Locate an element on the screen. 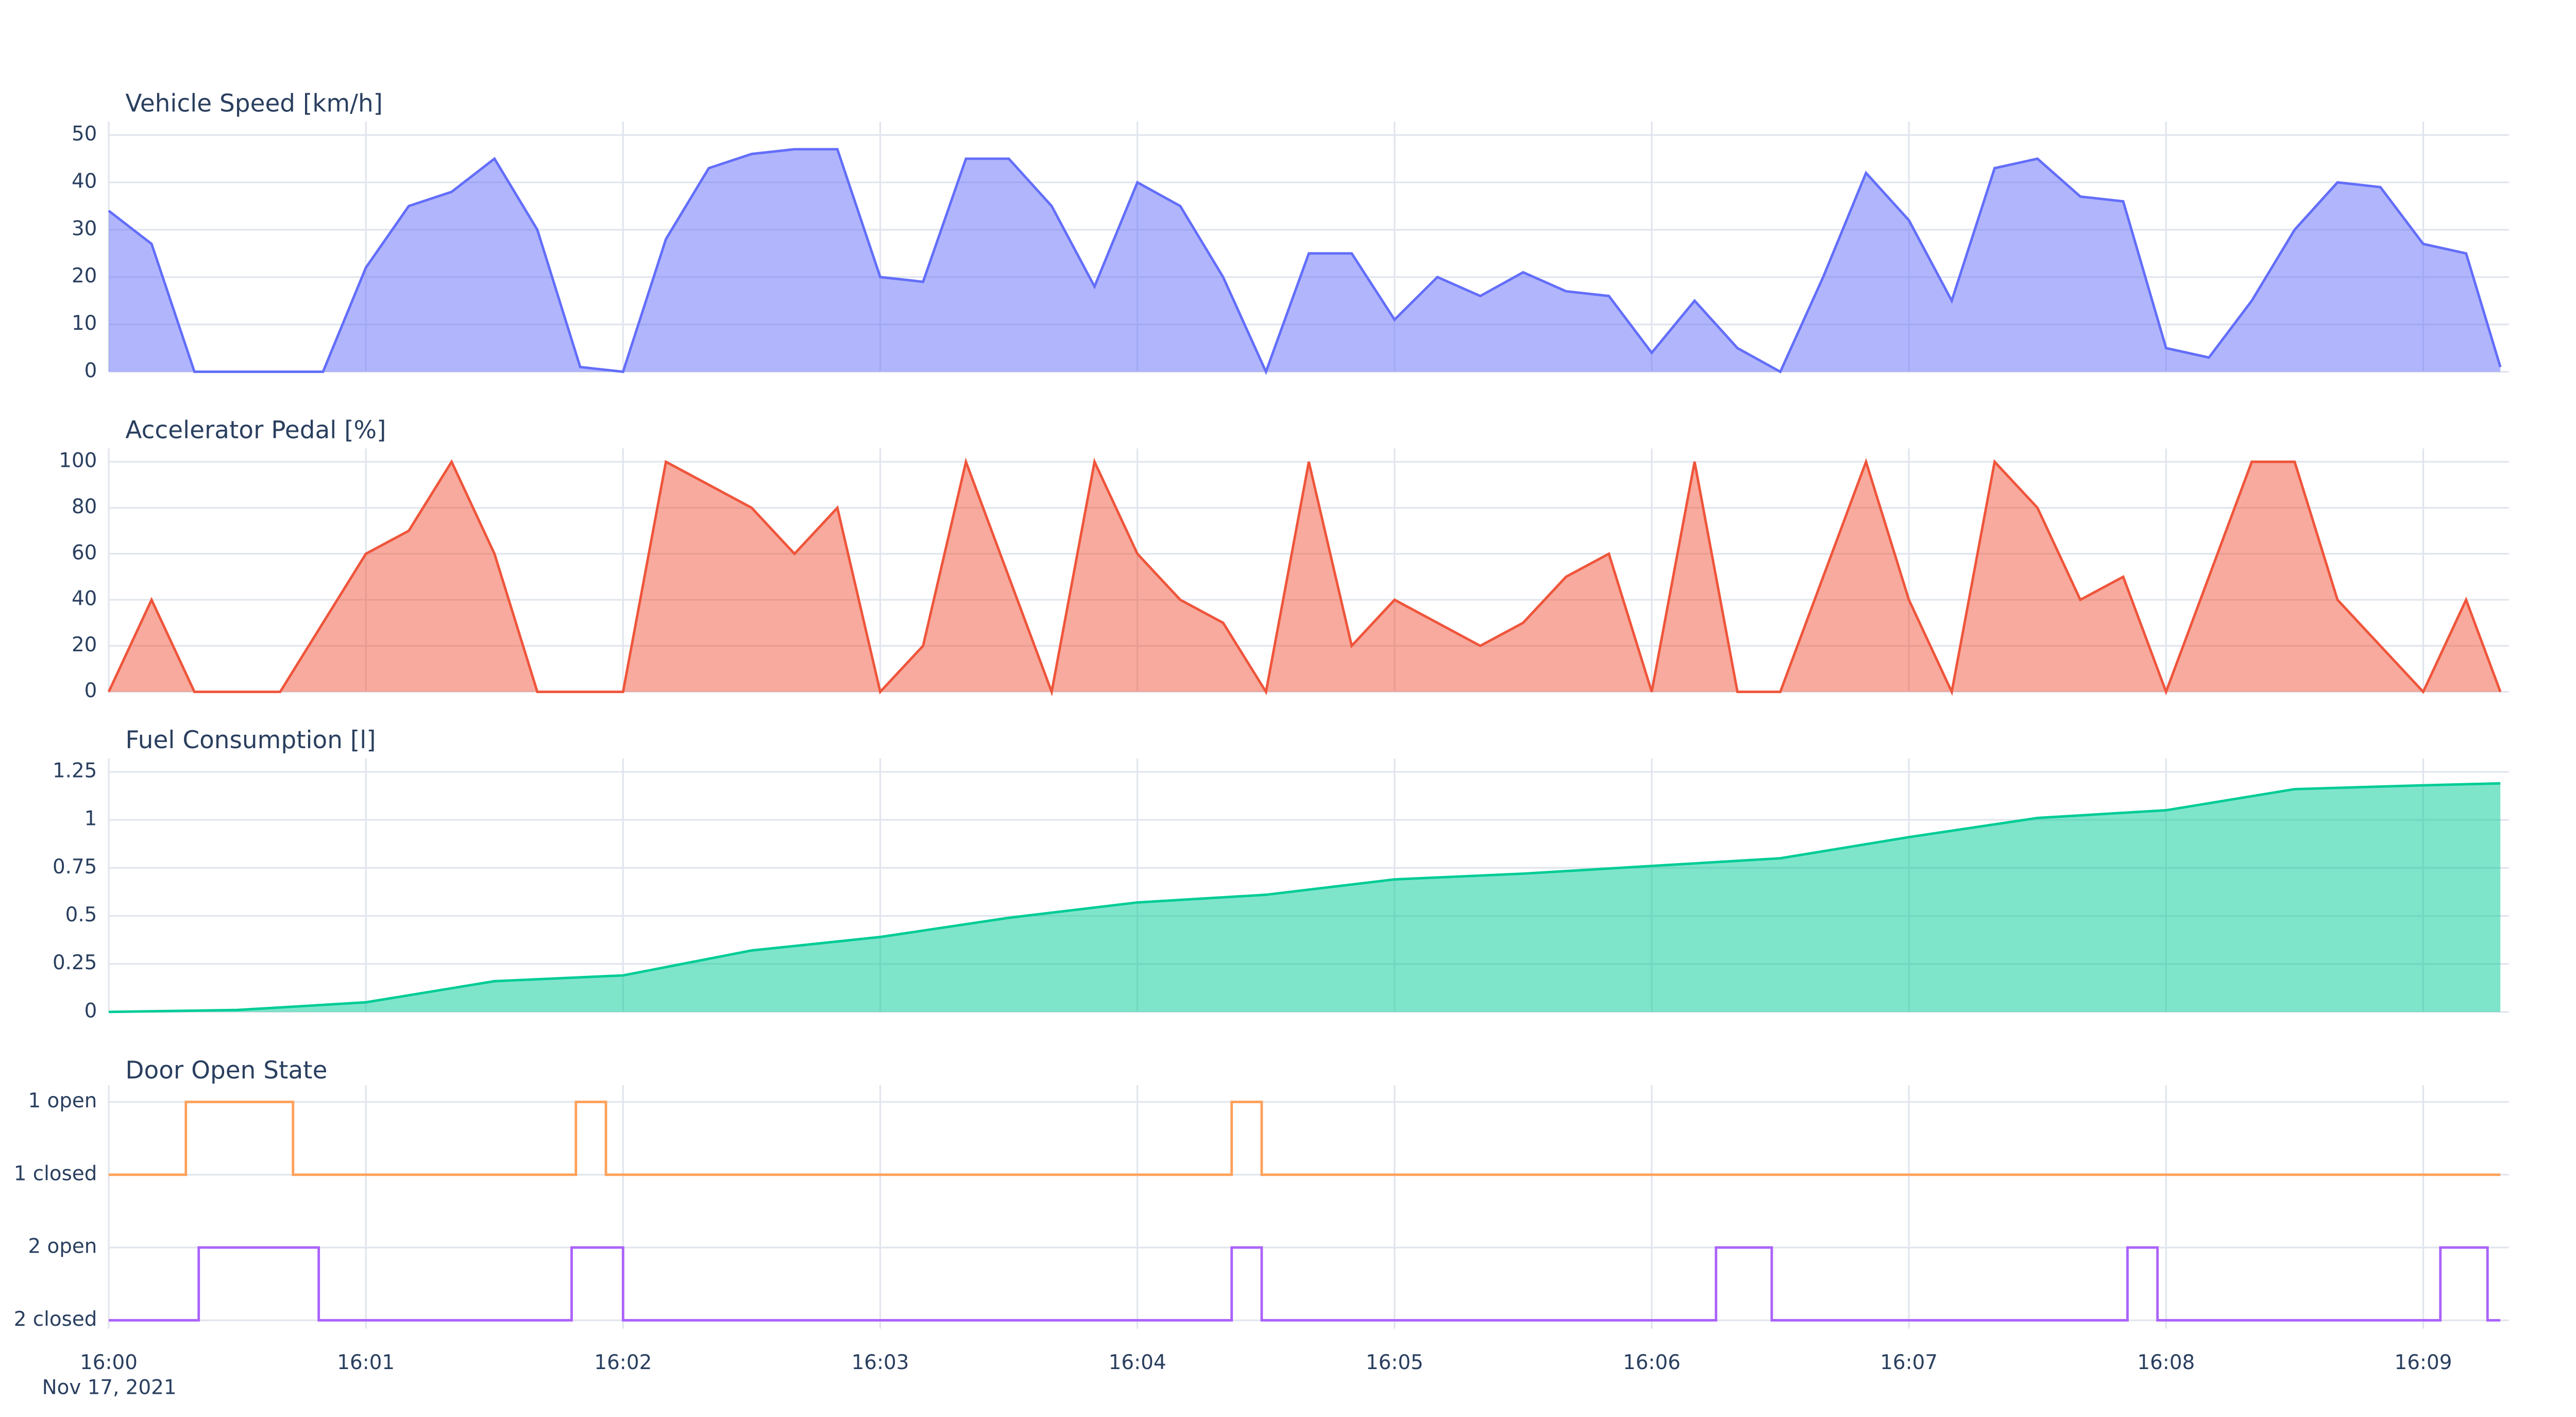  y-tick-label: 50 is located at coordinates (84, 135).